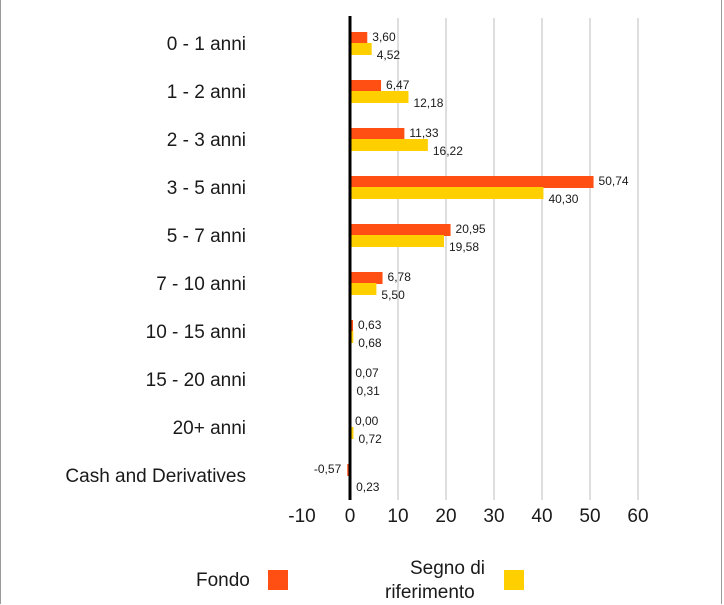  Describe the element at coordinates (209, 428) in the screenshot. I see `category-label: 20+ anni` at that location.